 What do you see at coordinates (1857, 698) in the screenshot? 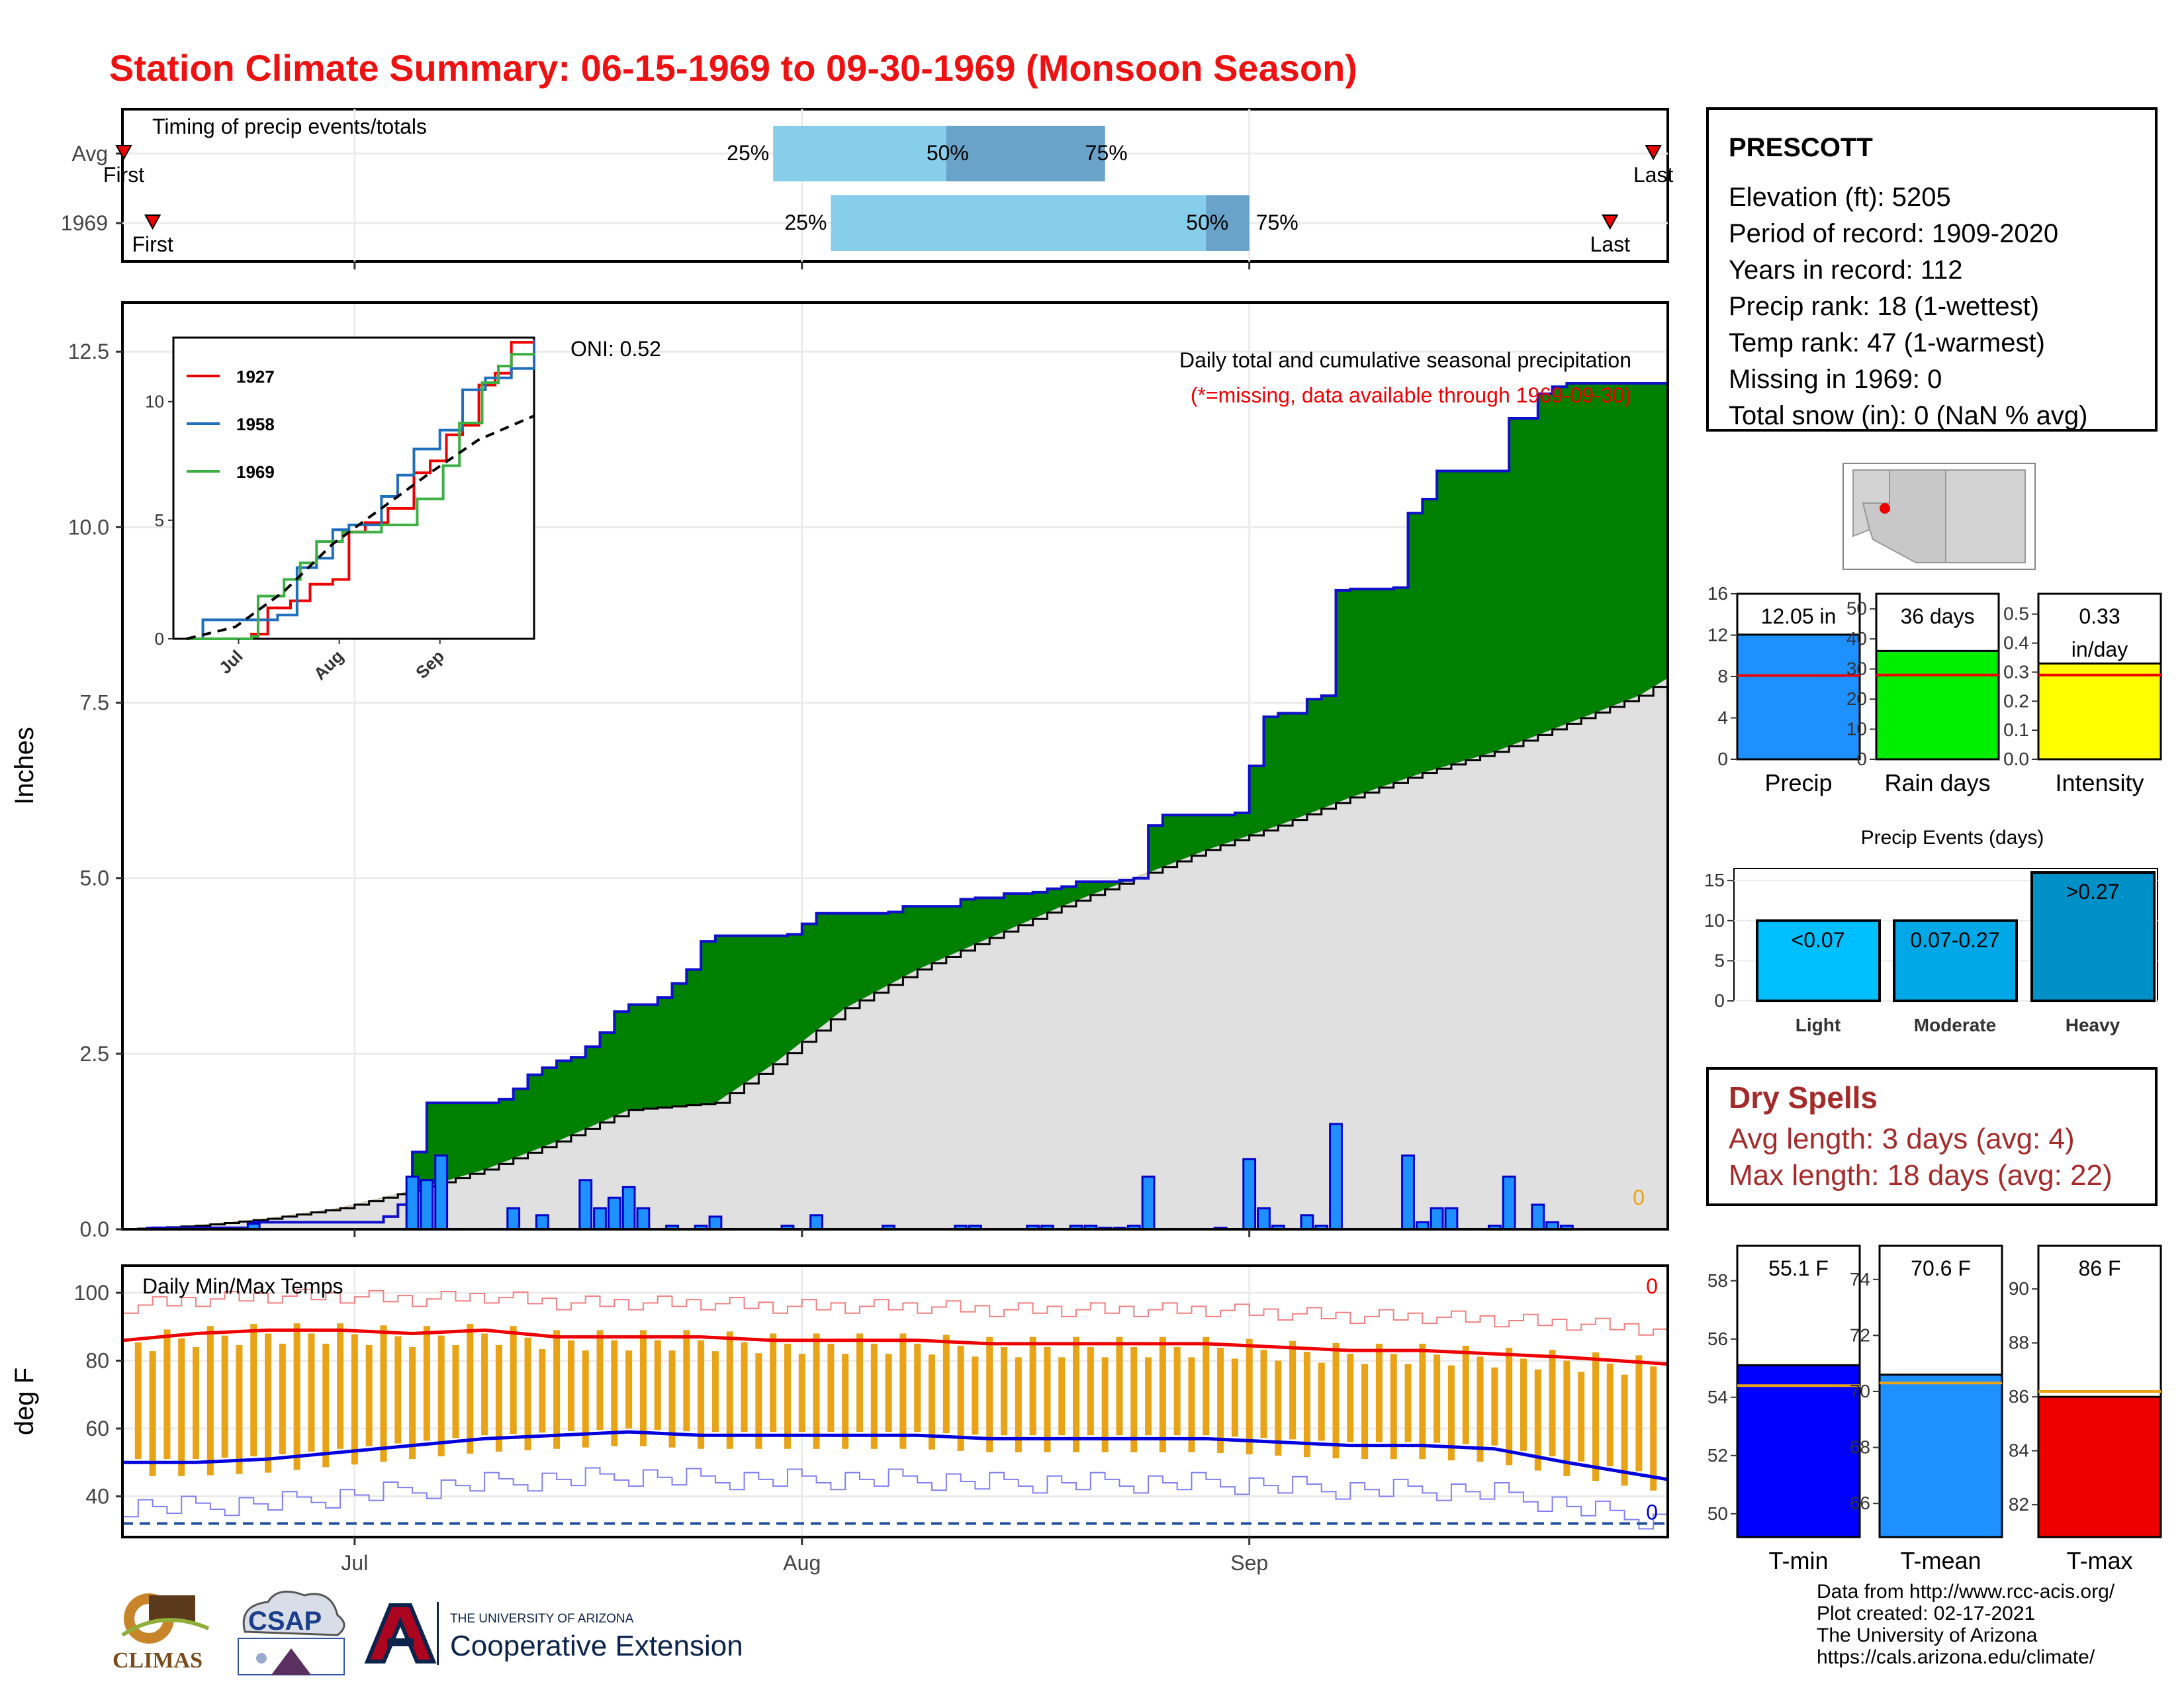
I see `summary-y-tick: 20` at bounding box center [1857, 698].